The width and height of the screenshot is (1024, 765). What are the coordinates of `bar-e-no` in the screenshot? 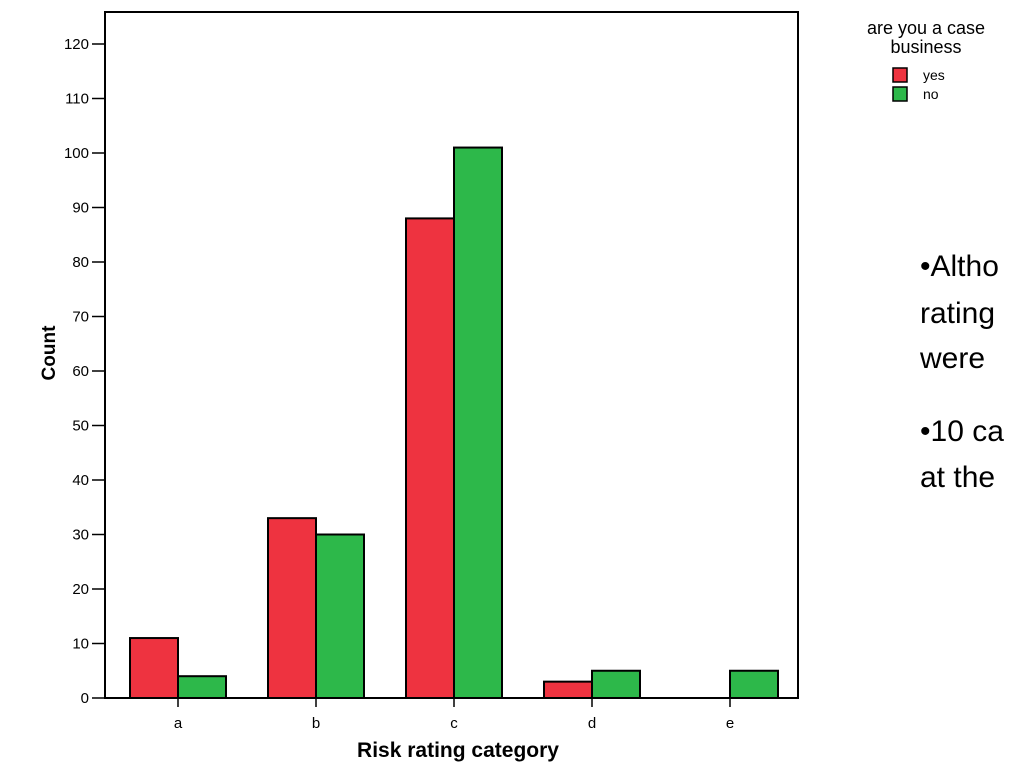 It's located at (754, 684).